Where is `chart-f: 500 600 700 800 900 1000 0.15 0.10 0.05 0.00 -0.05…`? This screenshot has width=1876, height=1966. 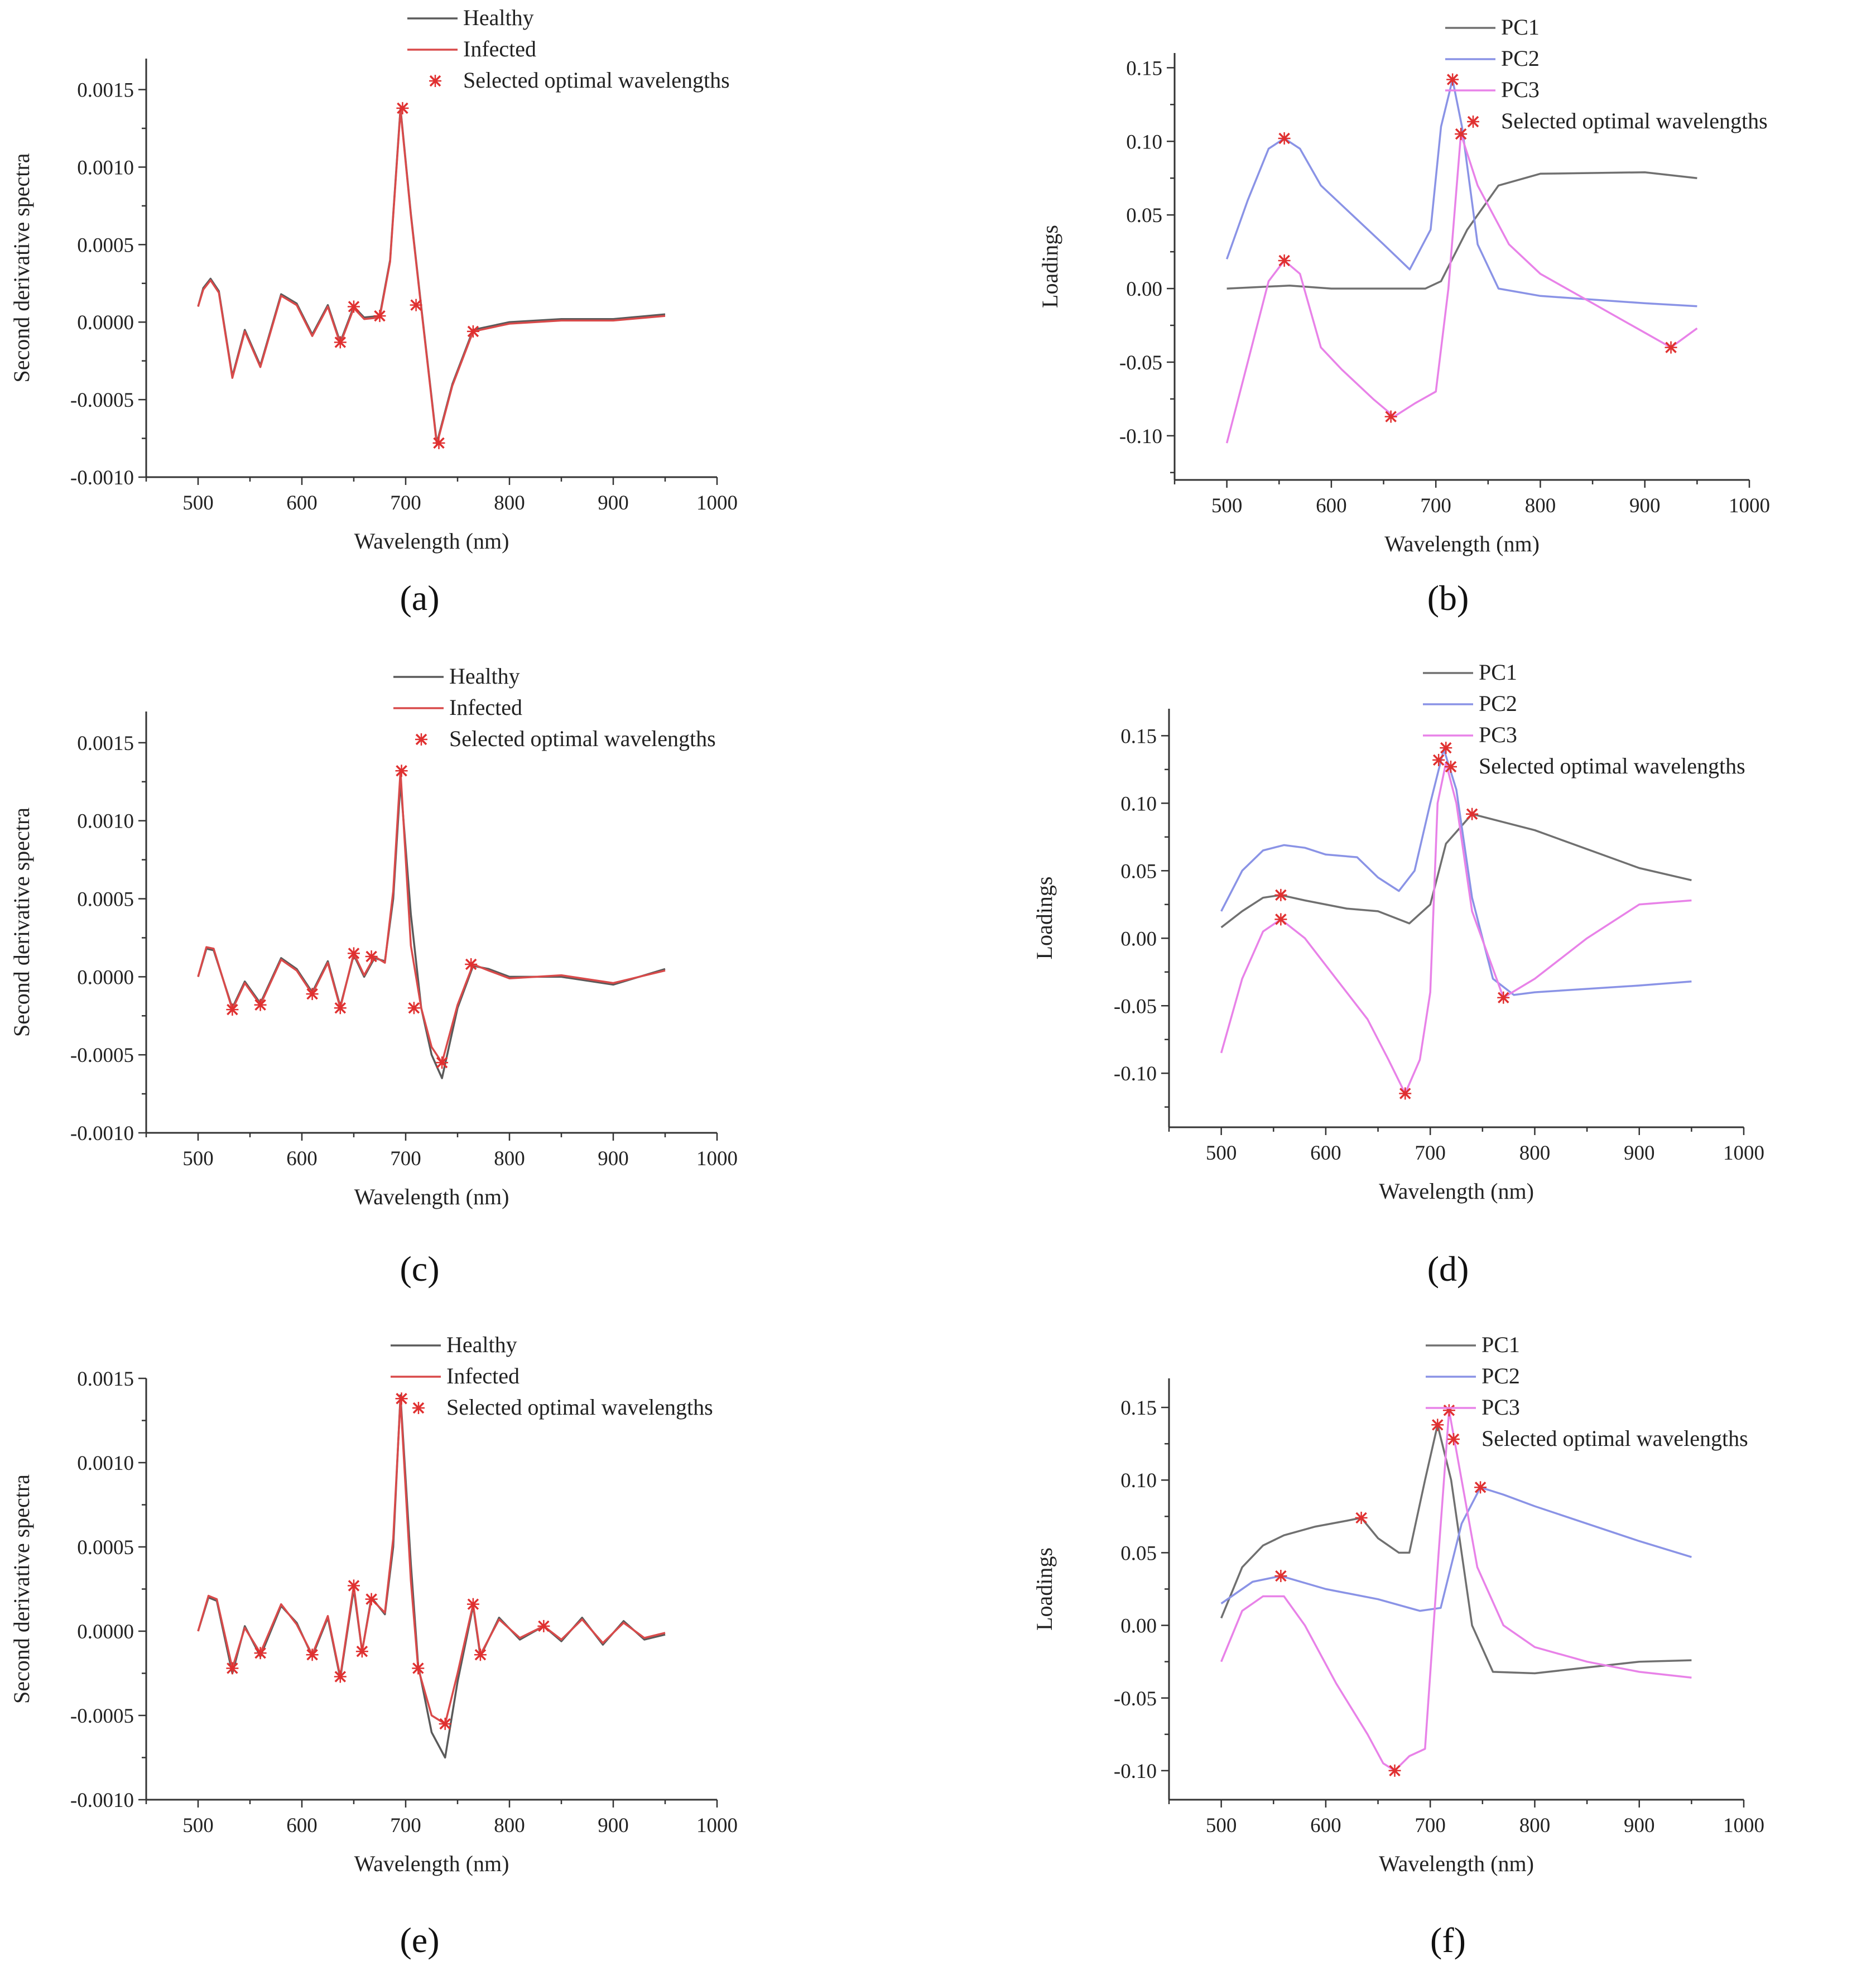 chart-f: 500 600 700 800 900 1000 0.15 0.10 0.05 0.00 -0.05… is located at coordinates (1398, 1604).